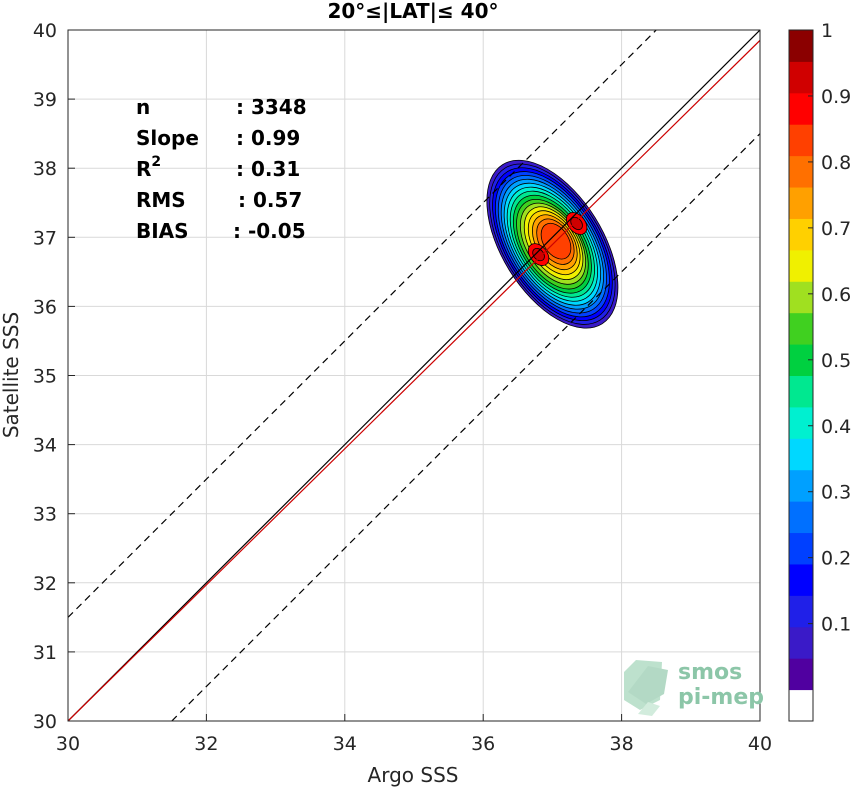  What do you see at coordinates (162, 231) in the screenshot?
I see `stat-label: BIAS` at bounding box center [162, 231].